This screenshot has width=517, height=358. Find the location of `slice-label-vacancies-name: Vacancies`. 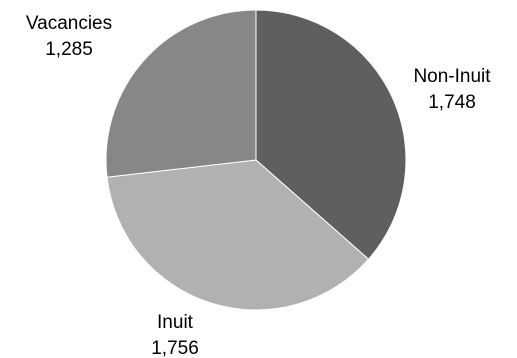

slice-label-vacancies-name: Vacancies is located at coordinates (69, 23).